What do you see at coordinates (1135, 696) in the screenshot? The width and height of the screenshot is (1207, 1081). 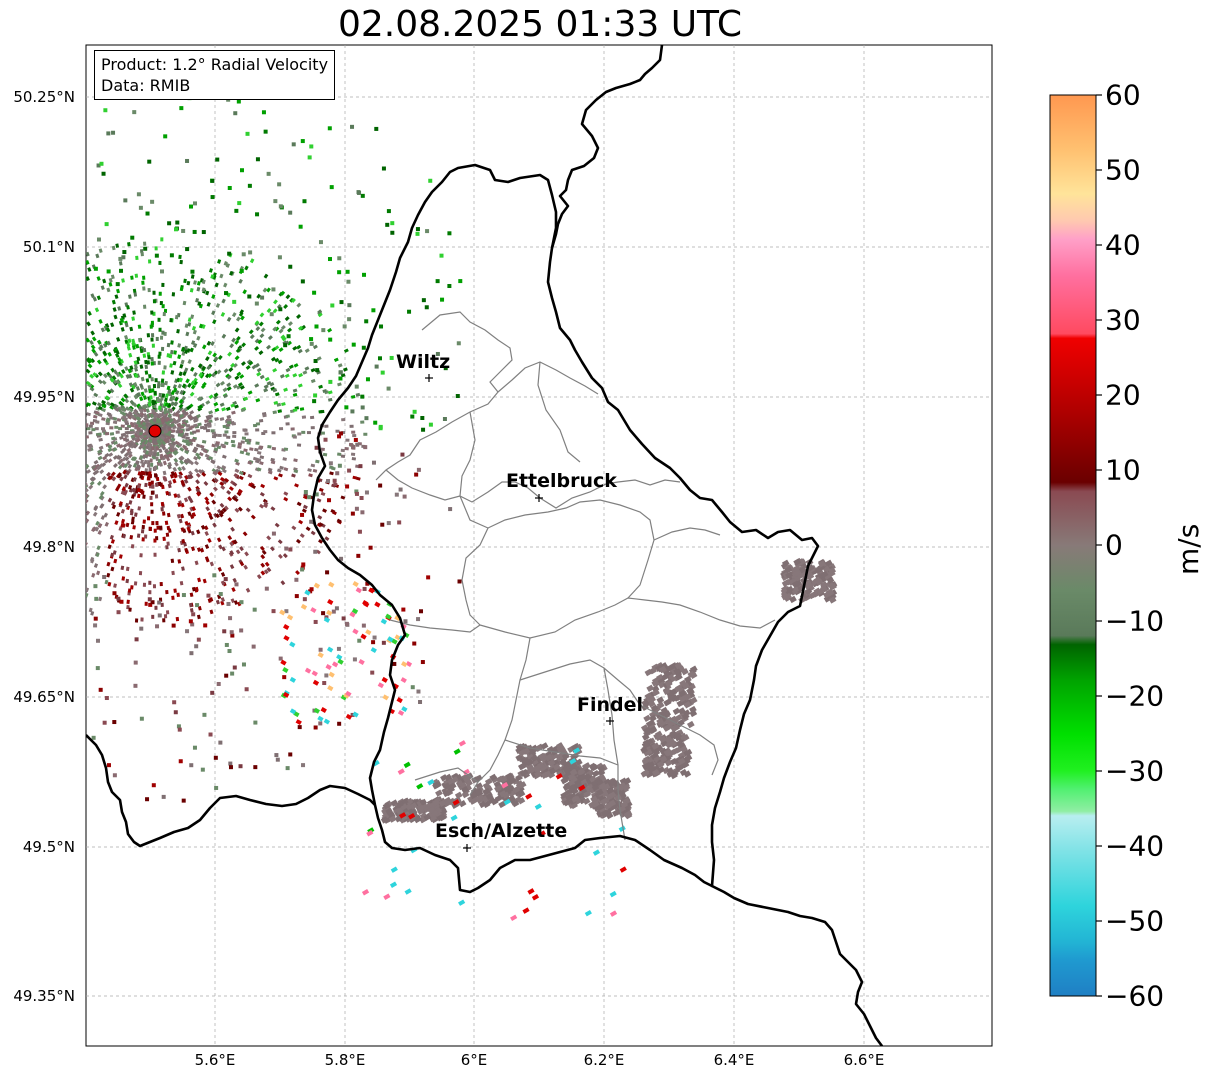 I see `colorbar-tick-label: −20` at bounding box center [1135, 696].